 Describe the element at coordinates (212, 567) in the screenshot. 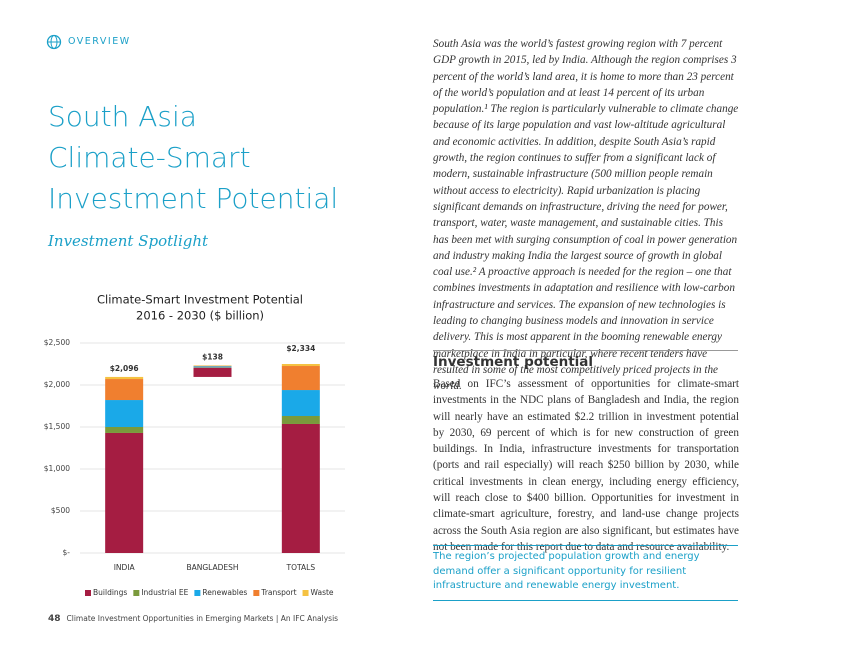

I see `x-tick-label: BANGLADESH` at that location.